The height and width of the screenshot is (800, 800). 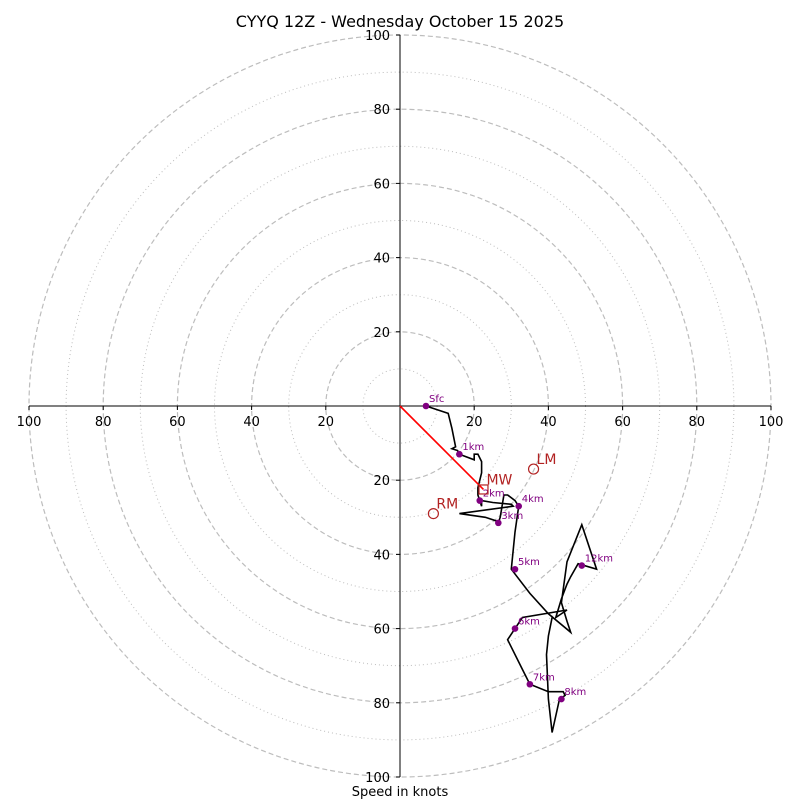 I want to click on height-markers: Sfc 1km 2km 3km 4km 5km 6km 7km 8km 12km, so click(x=517, y=548).